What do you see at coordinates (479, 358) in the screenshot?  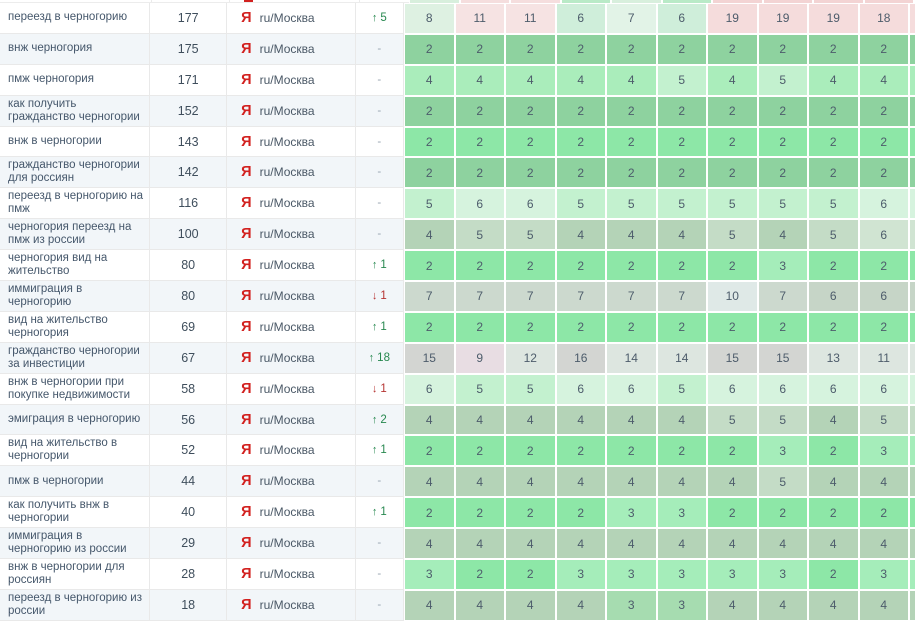 I see `position-cell: 9` at bounding box center [479, 358].